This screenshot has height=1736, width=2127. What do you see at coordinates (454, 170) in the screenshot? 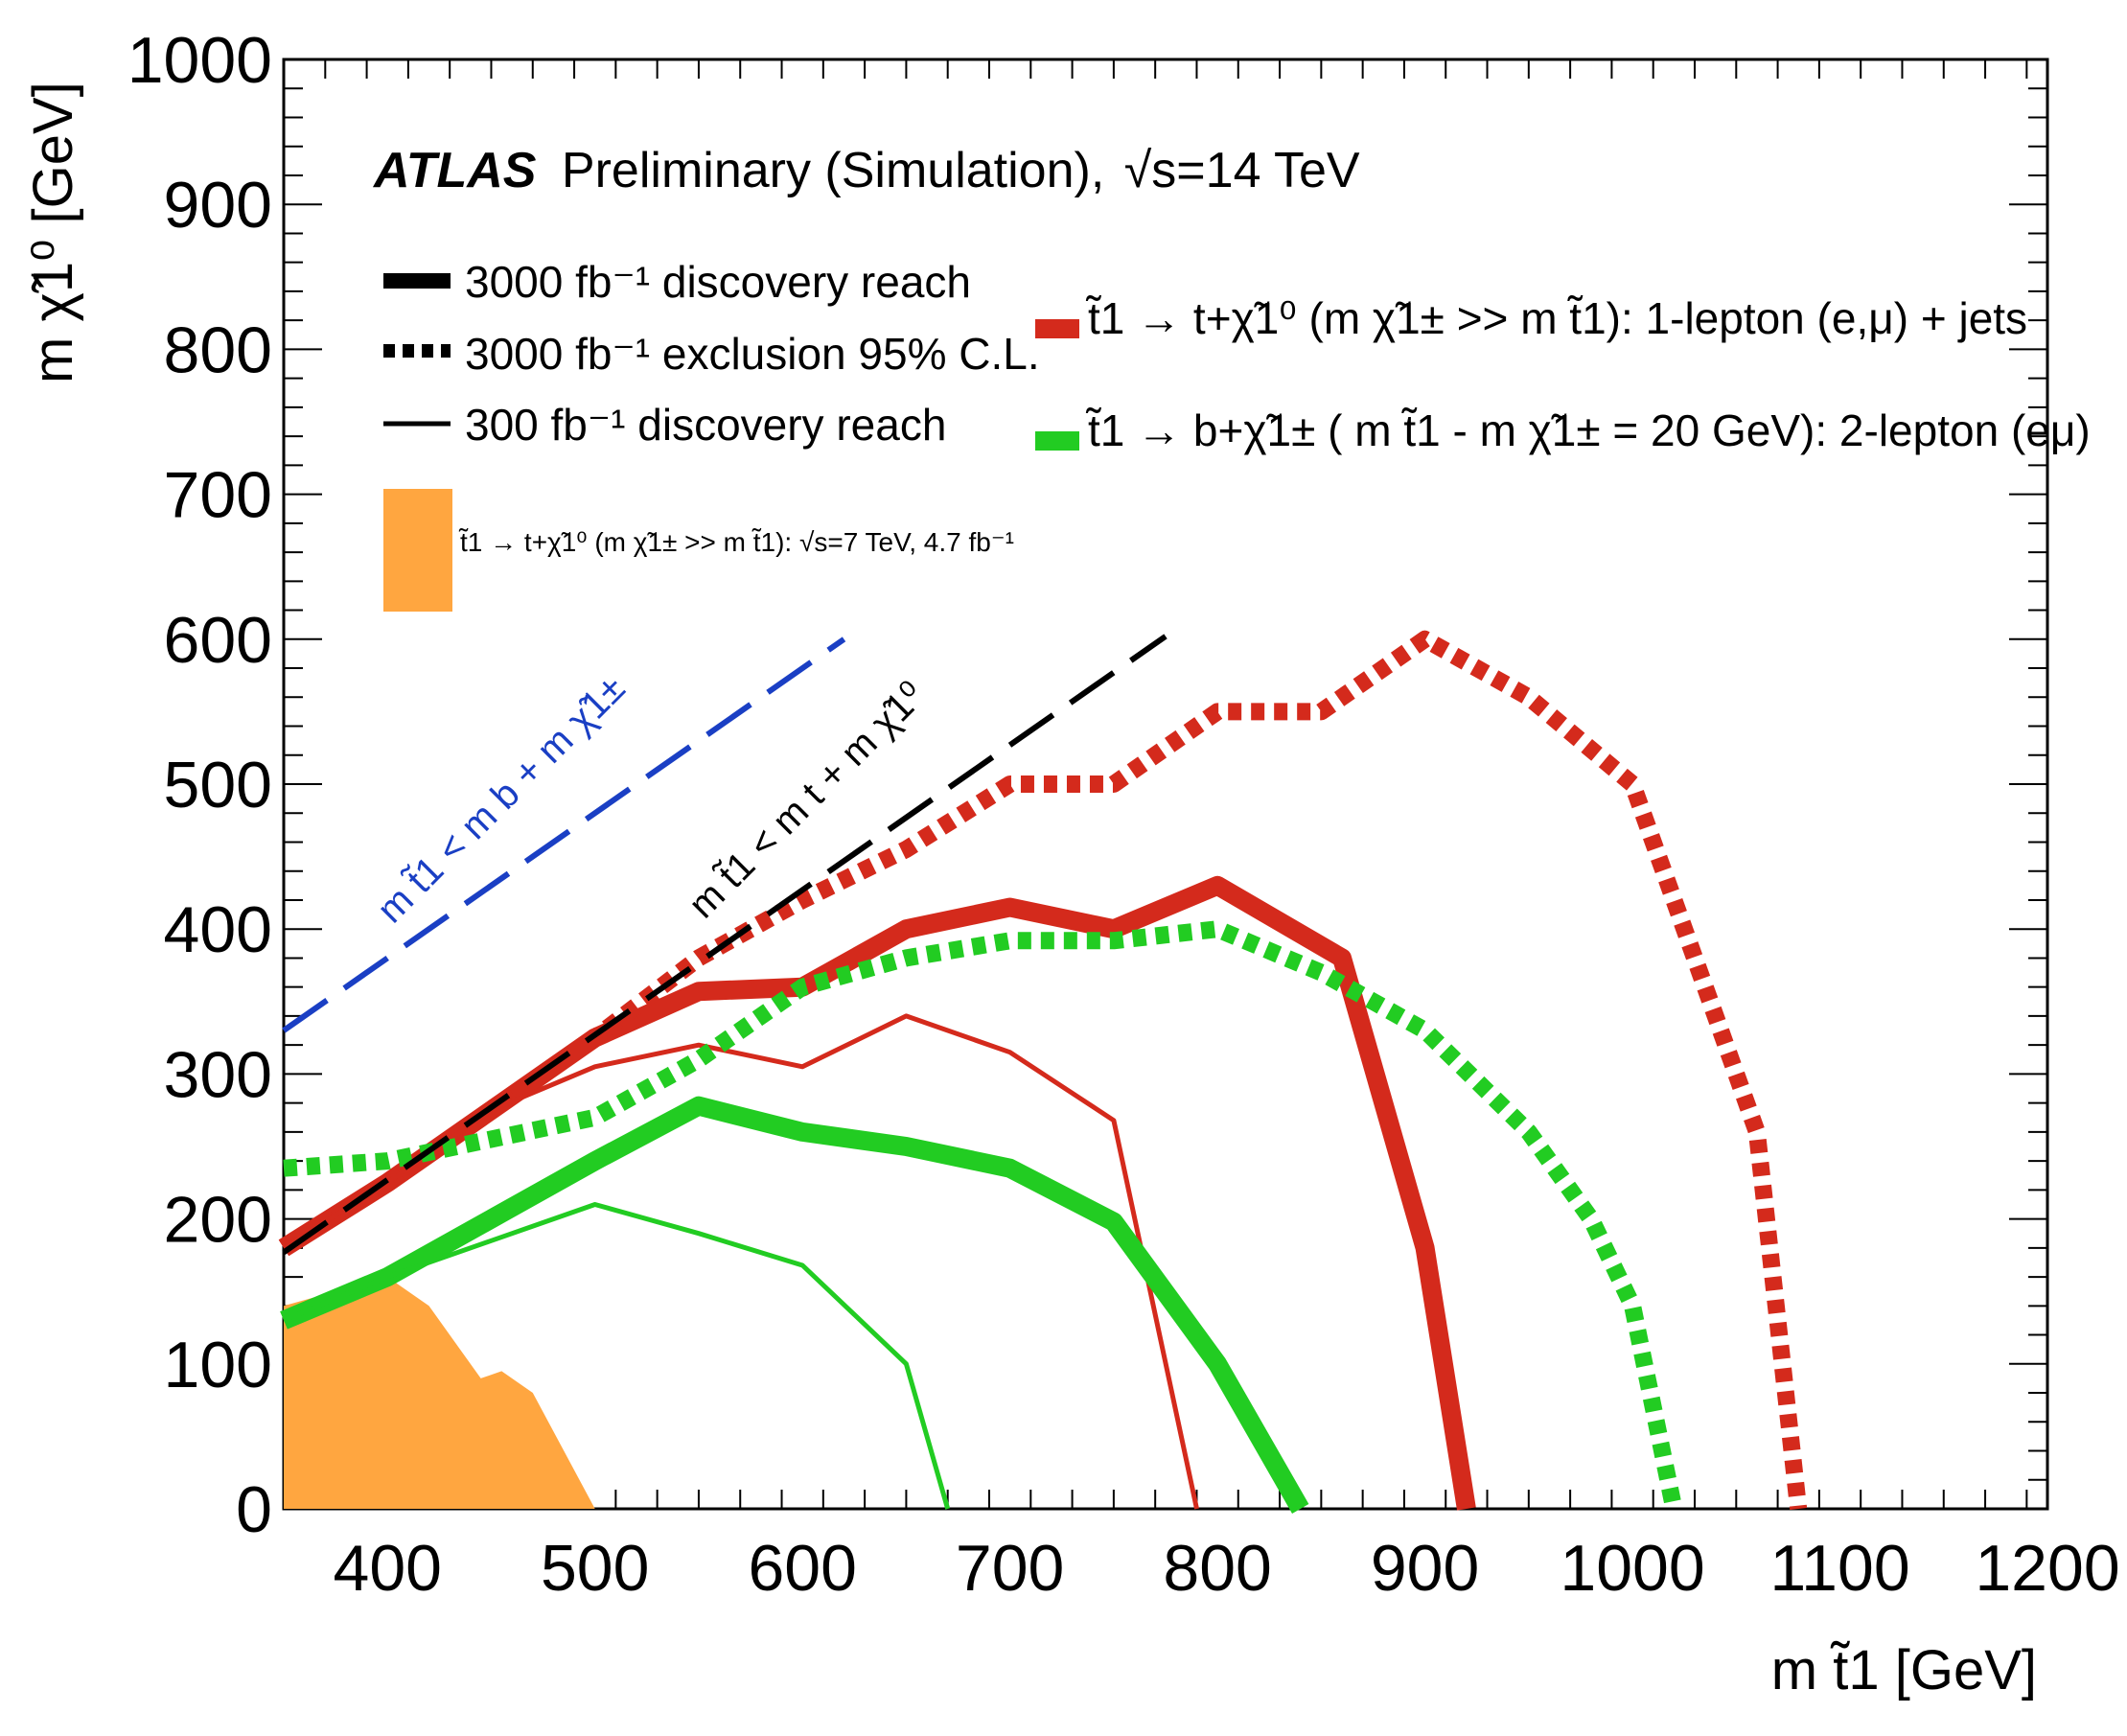
I see `header-experiment: ATLAS` at bounding box center [454, 170].